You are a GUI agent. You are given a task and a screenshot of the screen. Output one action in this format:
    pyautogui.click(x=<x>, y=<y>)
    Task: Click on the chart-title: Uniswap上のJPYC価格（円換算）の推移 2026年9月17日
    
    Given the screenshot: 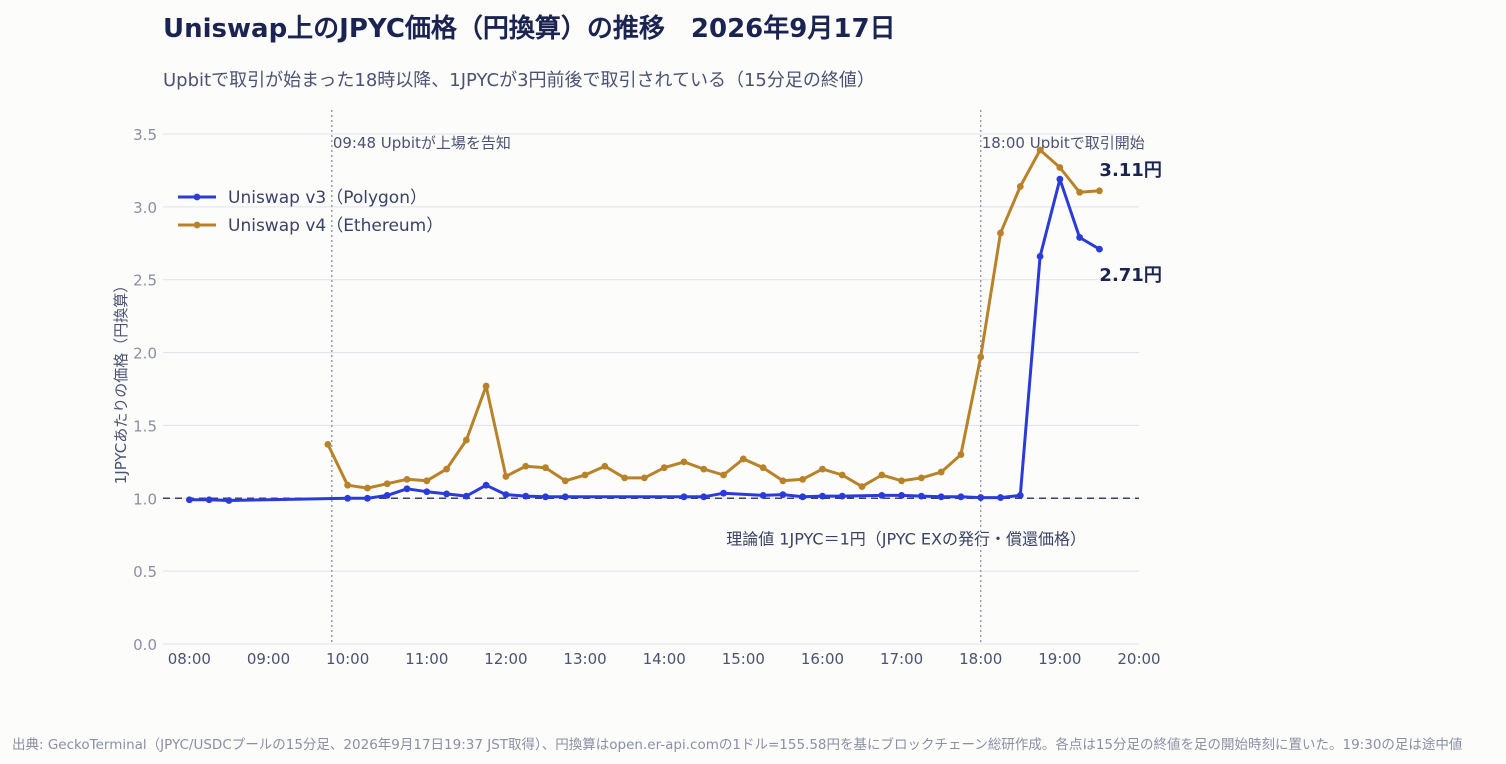 What is the action you would take?
    pyautogui.click(x=529, y=29)
    